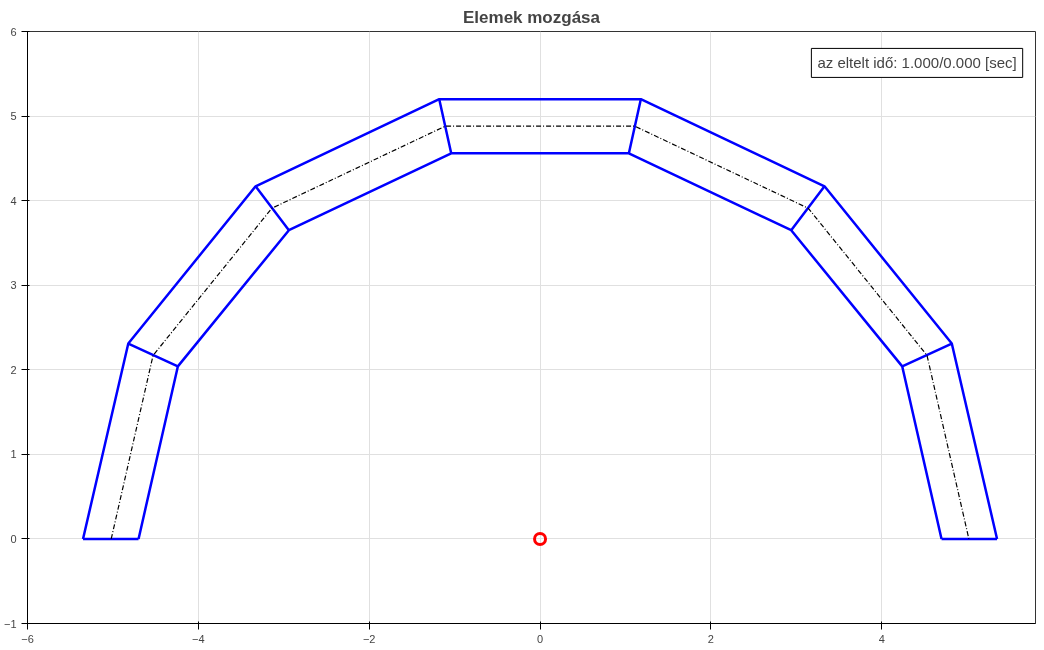 The width and height of the screenshot is (1044, 650). Describe the element at coordinates (13, 285) in the screenshot. I see `y-tick-label: 3` at that location.